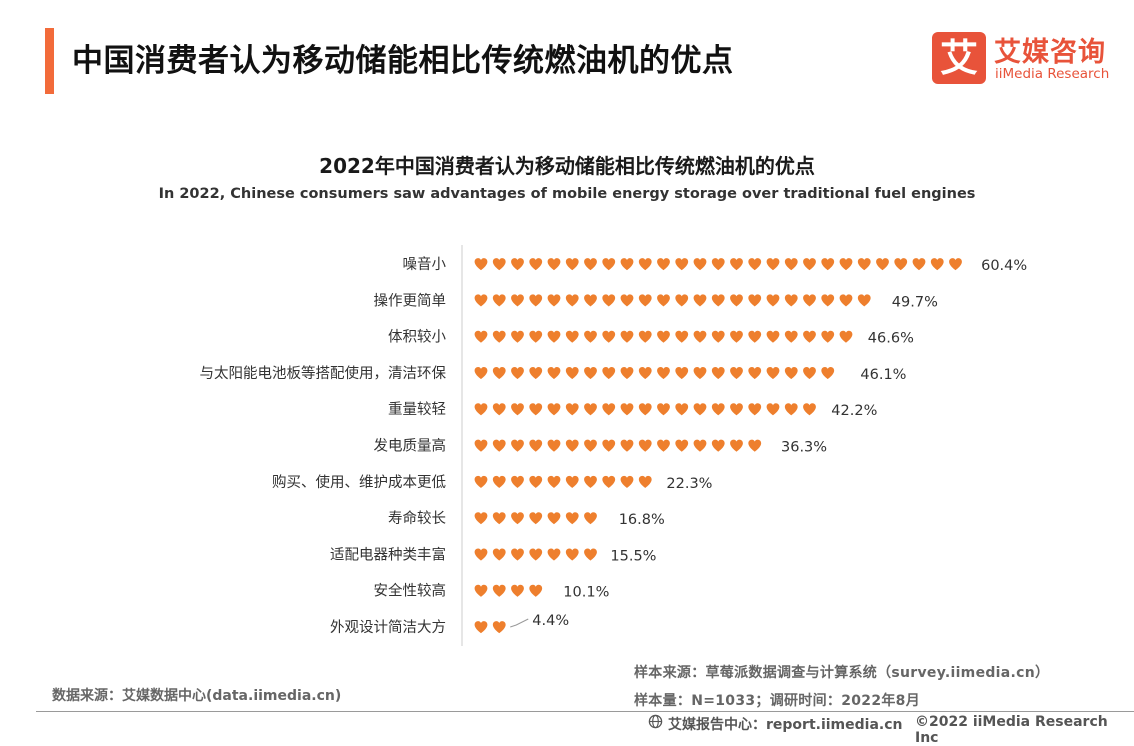 Image resolution: width=1134 pixels, height=746 pixels. I want to click on value-label: 46.1%, so click(883, 375).